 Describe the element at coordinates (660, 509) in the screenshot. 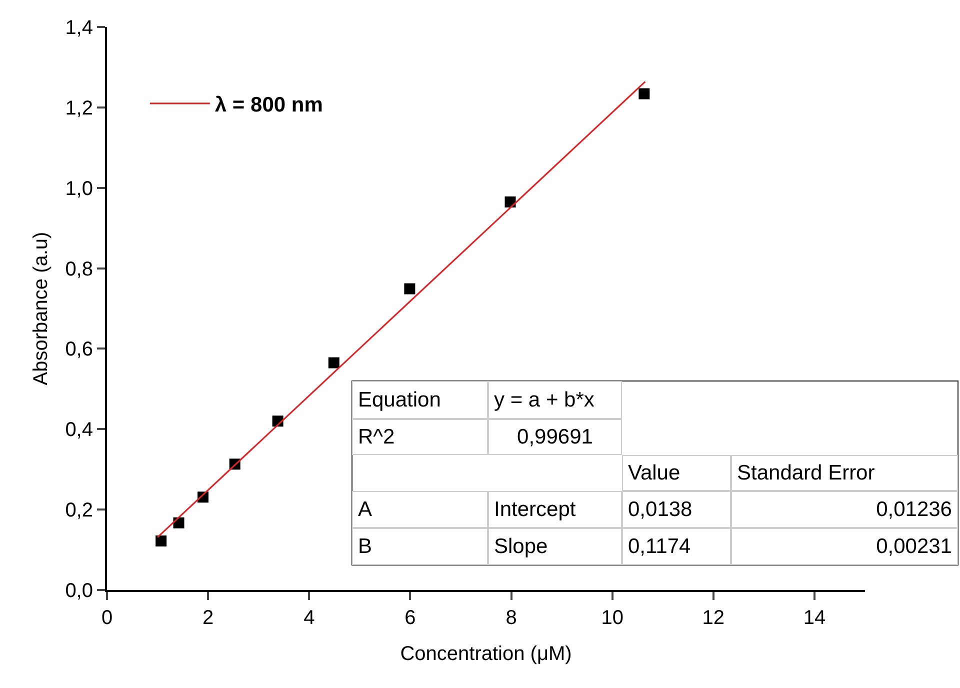

I see `annotation: 0,0138` at that location.